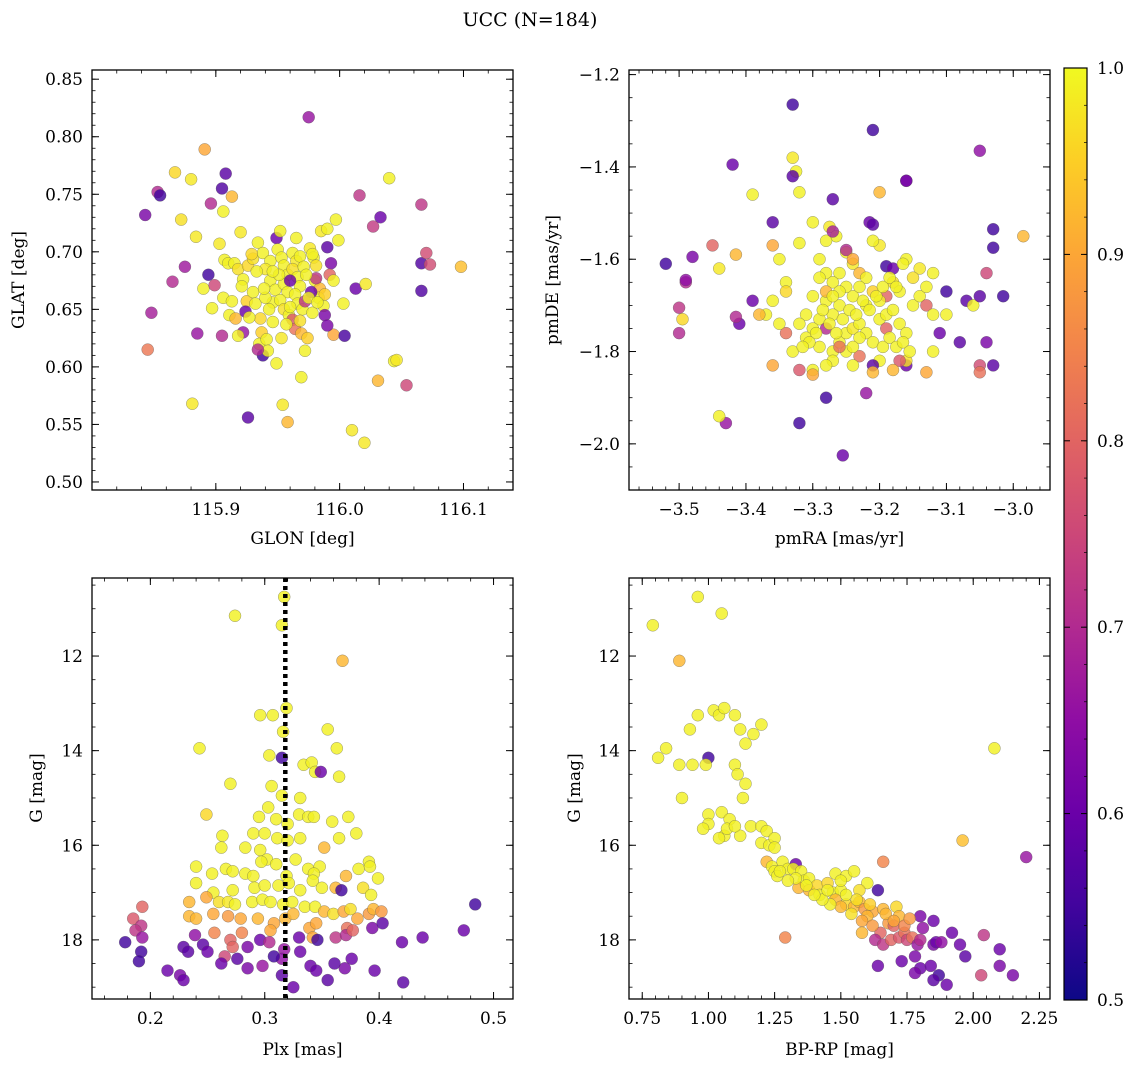 This screenshot has width=1136, height=1067. What do you see at coordinates (1110, 1001) in the screenshot?
I see `colorbar-tick-label: 0.5` at bounding box center [1110, 1001].